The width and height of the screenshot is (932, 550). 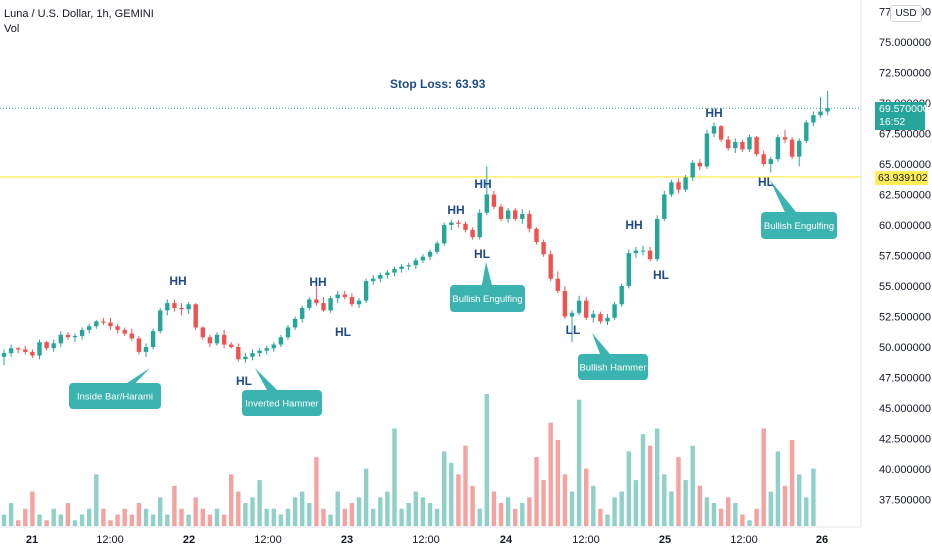 I want to click on volume-indicator-label: Vol, so click(x=12, y=29).